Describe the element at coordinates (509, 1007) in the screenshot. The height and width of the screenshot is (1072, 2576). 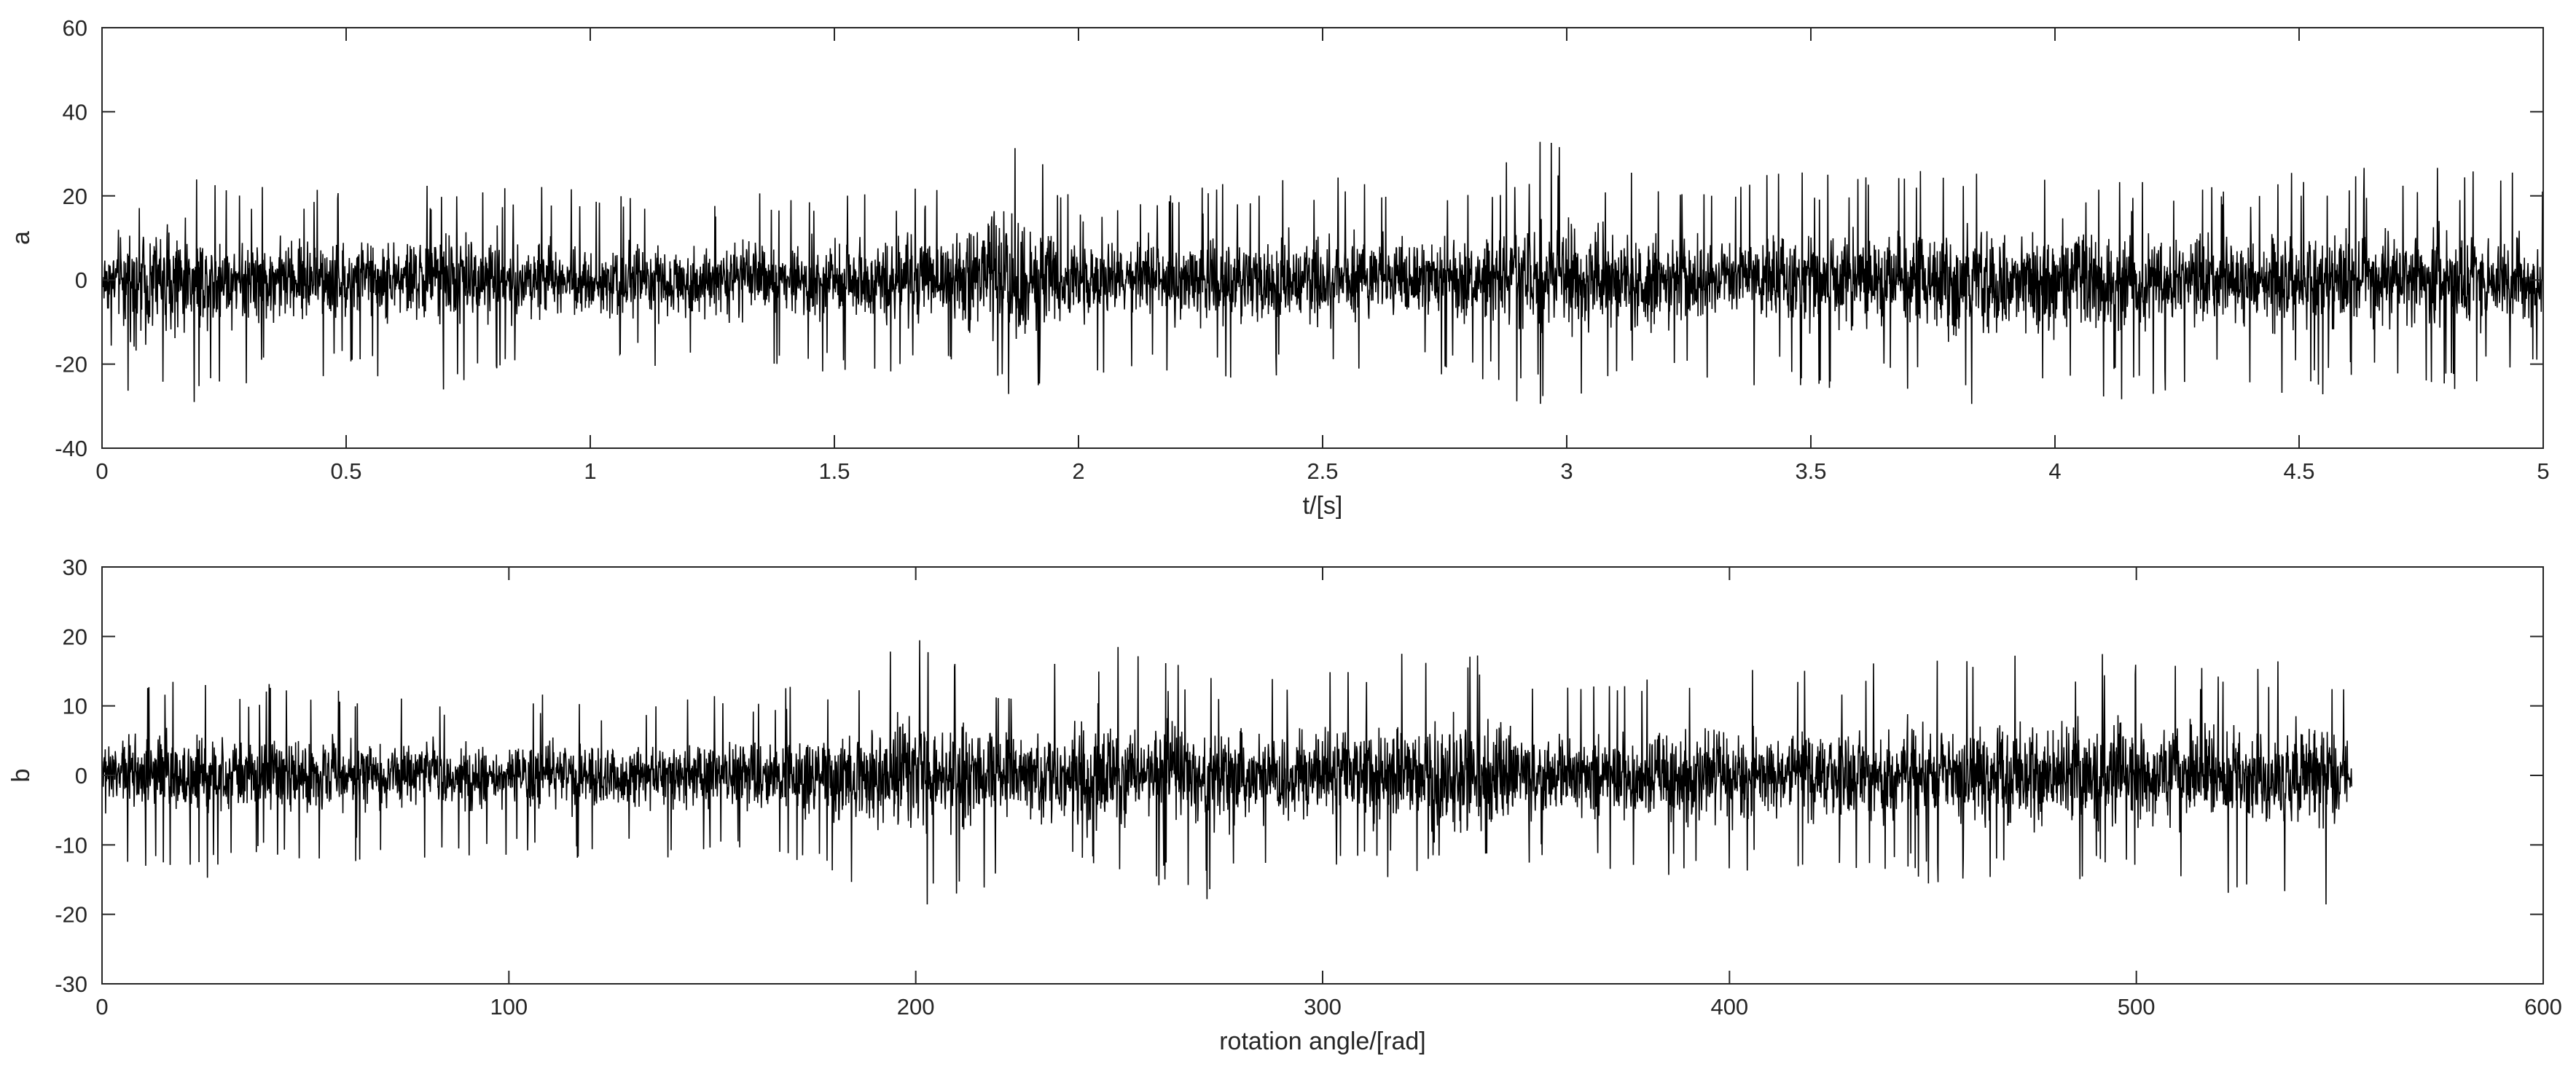
I see `x-tick-label: 100` at that location.